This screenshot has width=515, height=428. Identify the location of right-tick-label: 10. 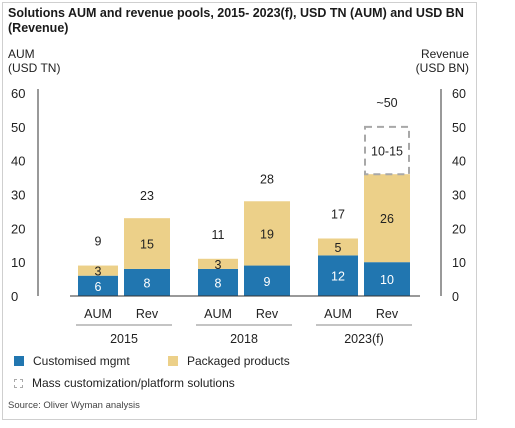
(459, 263).